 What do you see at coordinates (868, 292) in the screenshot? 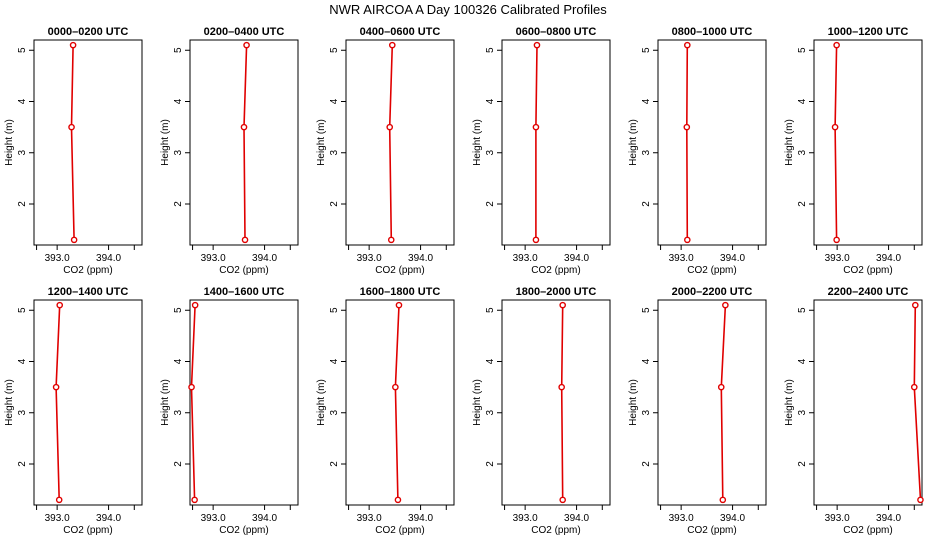
I see `panel-title: 2200–2400 UTC` at bounding box center [868, 292].